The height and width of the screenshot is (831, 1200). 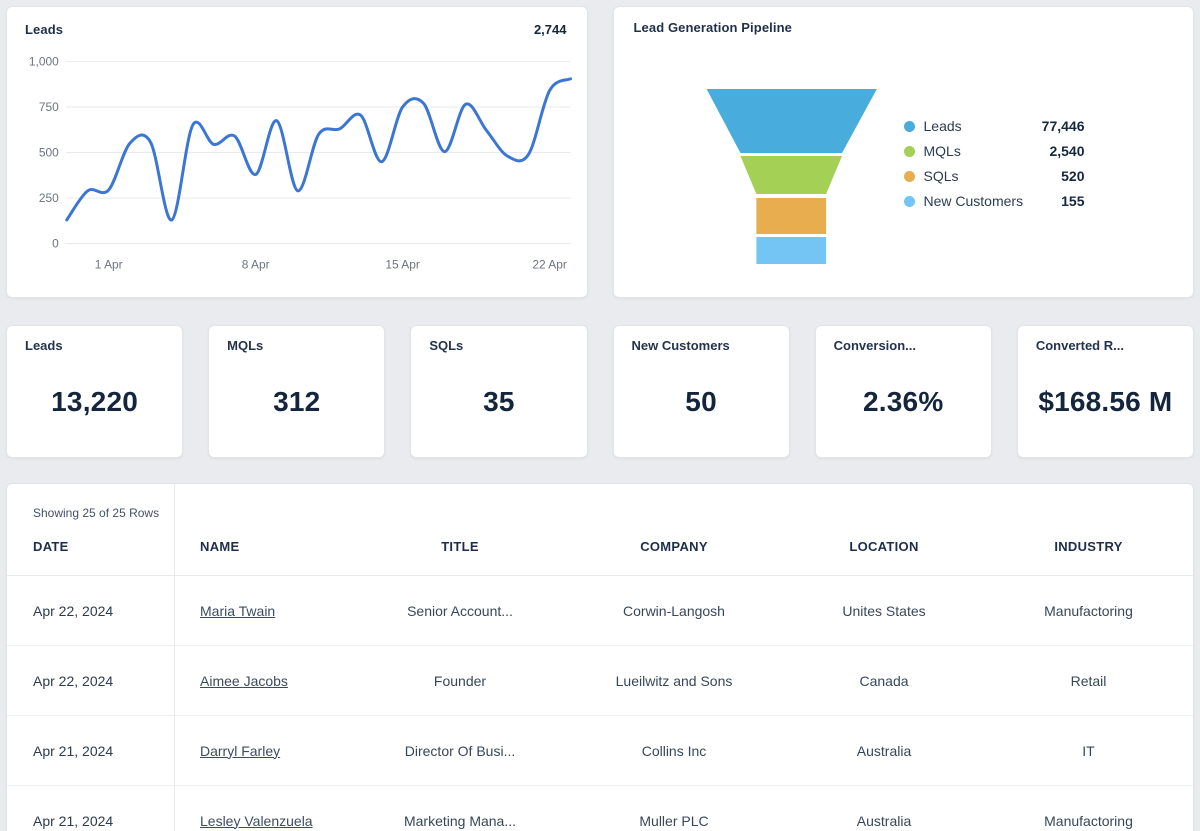 What do you see at coordinates (499, 401) in the screenshot?
I see `kpi-value: 35` at bounding box center [499, 401].